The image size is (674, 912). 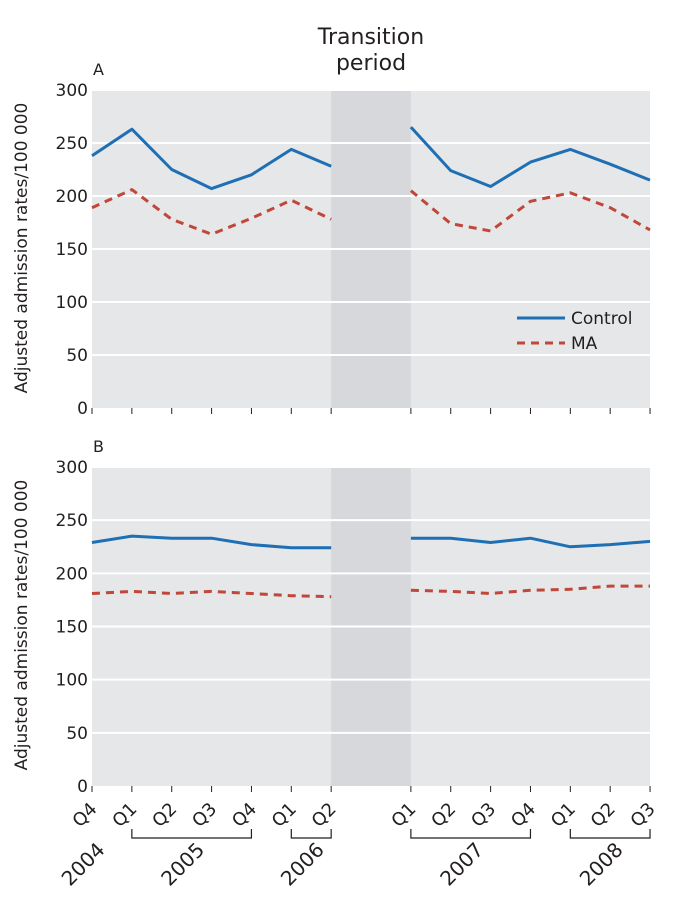 What do you see at coordinates (601, 319) in the screenshot?
I see `legend-control-label: Control` at bounding box center [601, 319].